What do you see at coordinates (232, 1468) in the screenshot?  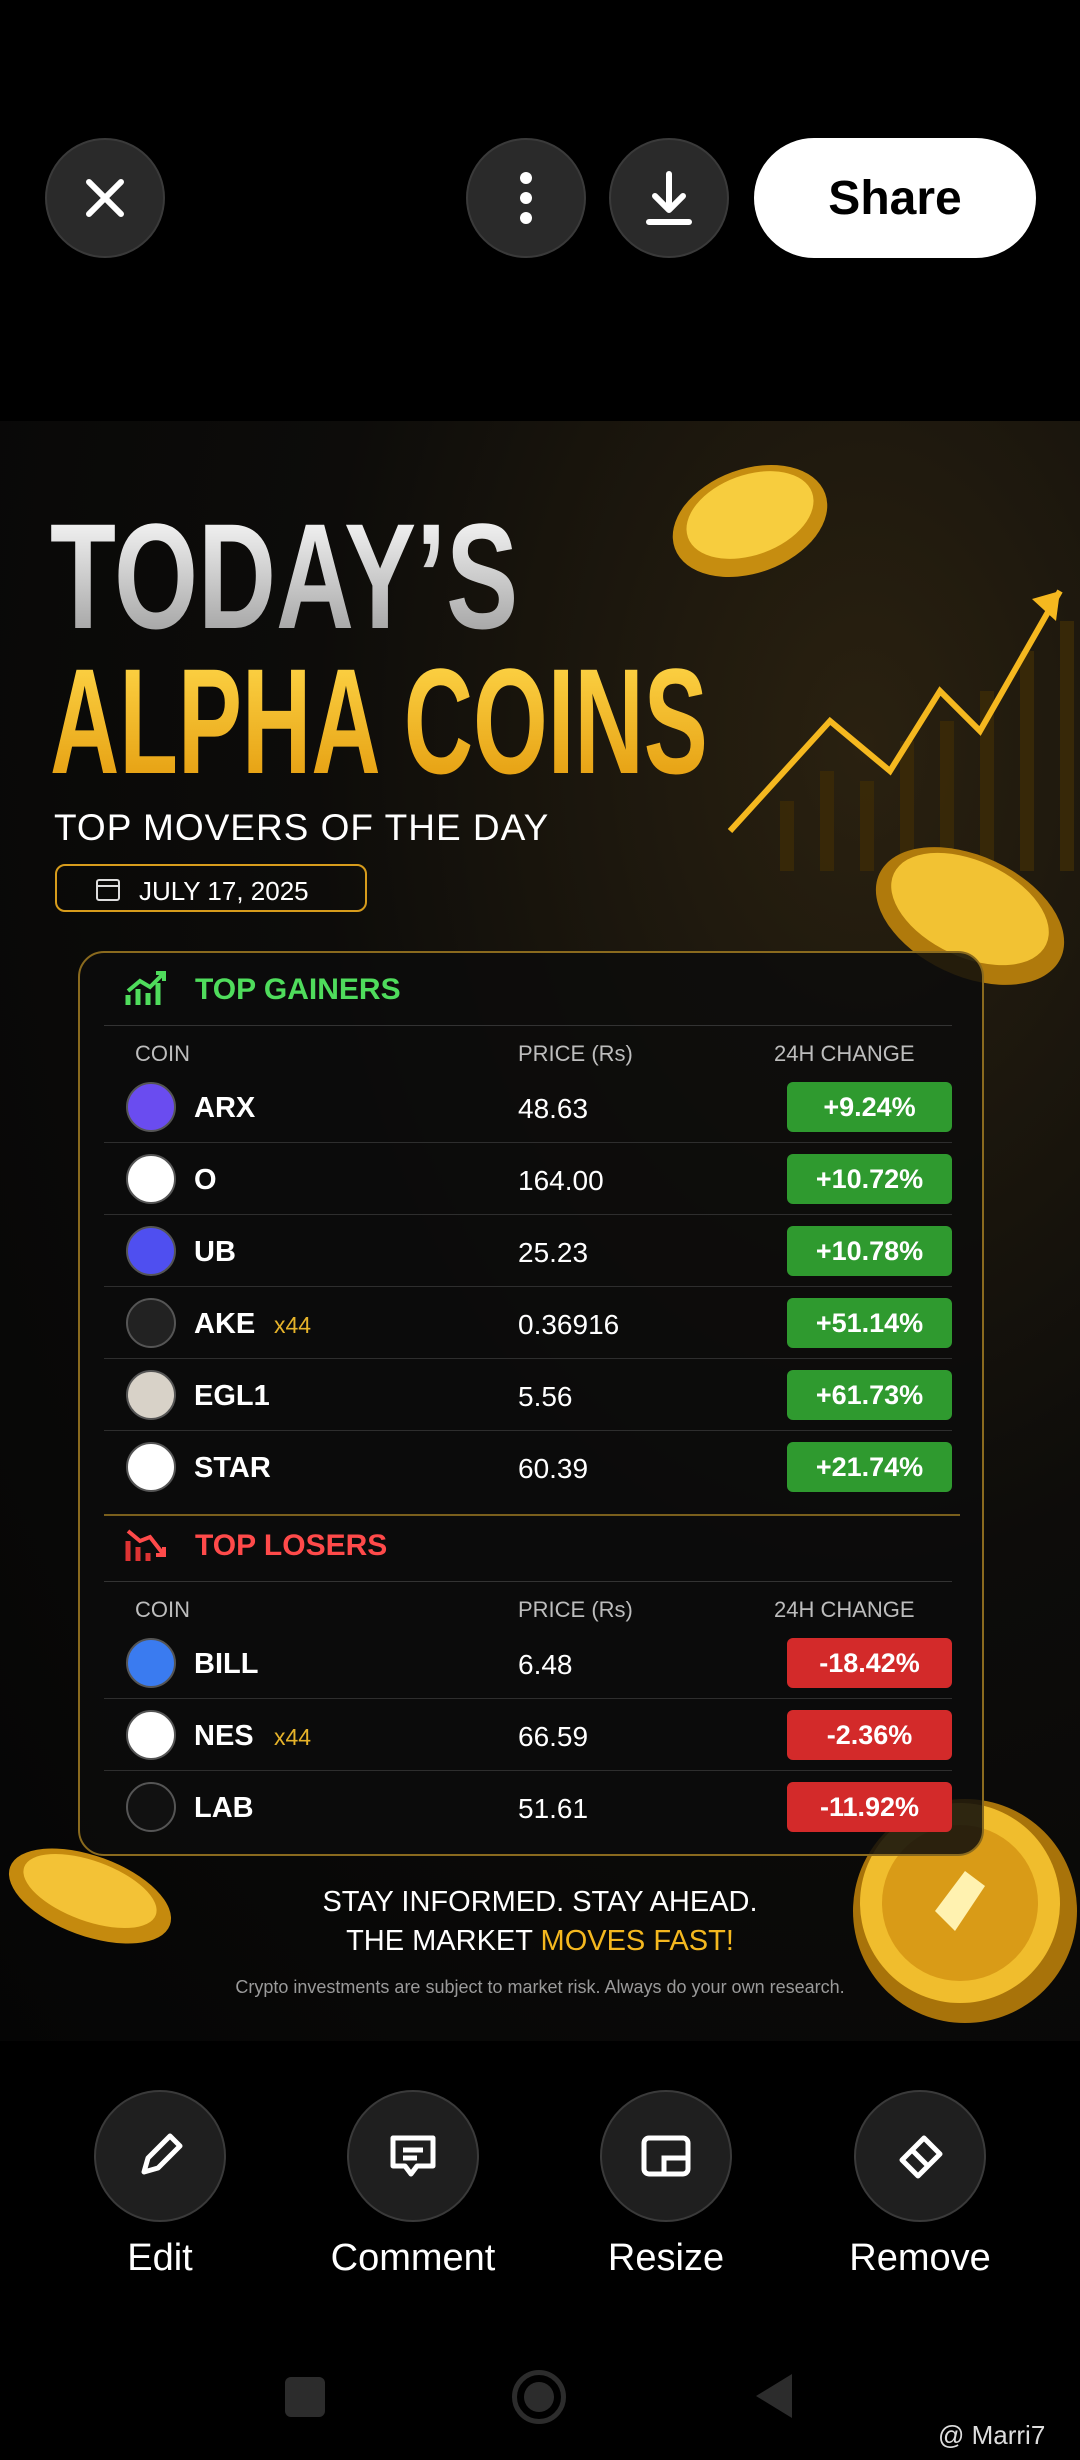 I see `coin-name: STAR` at bounding box center [232, 1468].